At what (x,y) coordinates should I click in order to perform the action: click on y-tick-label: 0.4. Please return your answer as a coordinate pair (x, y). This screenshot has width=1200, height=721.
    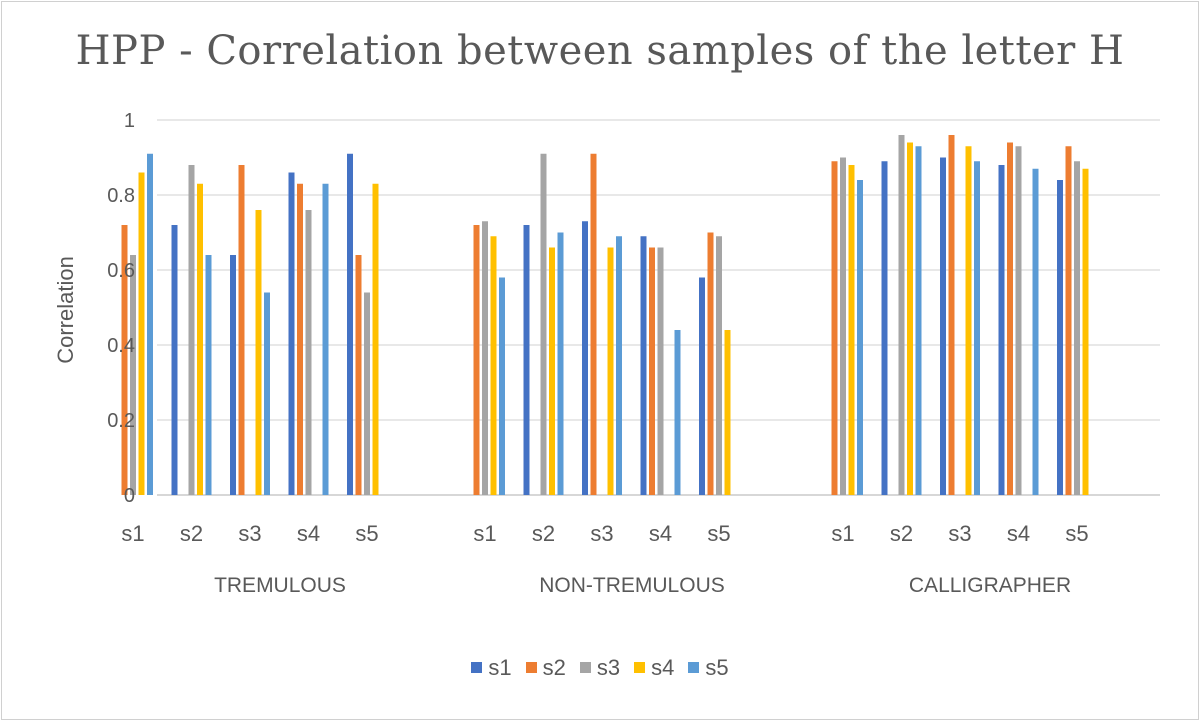
    Looking at the image, I should click on (121, 346).